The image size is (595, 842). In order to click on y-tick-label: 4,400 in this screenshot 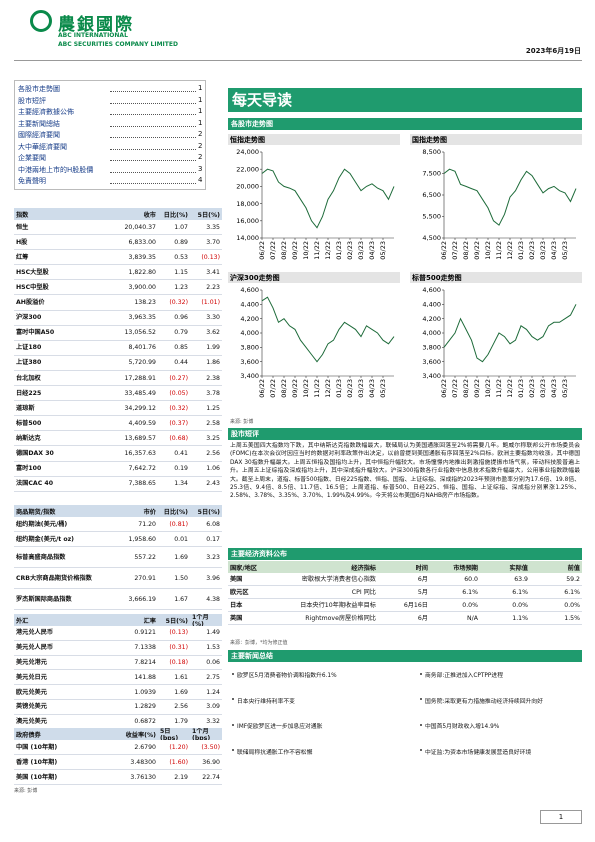, I will do `click(431, 305)`.